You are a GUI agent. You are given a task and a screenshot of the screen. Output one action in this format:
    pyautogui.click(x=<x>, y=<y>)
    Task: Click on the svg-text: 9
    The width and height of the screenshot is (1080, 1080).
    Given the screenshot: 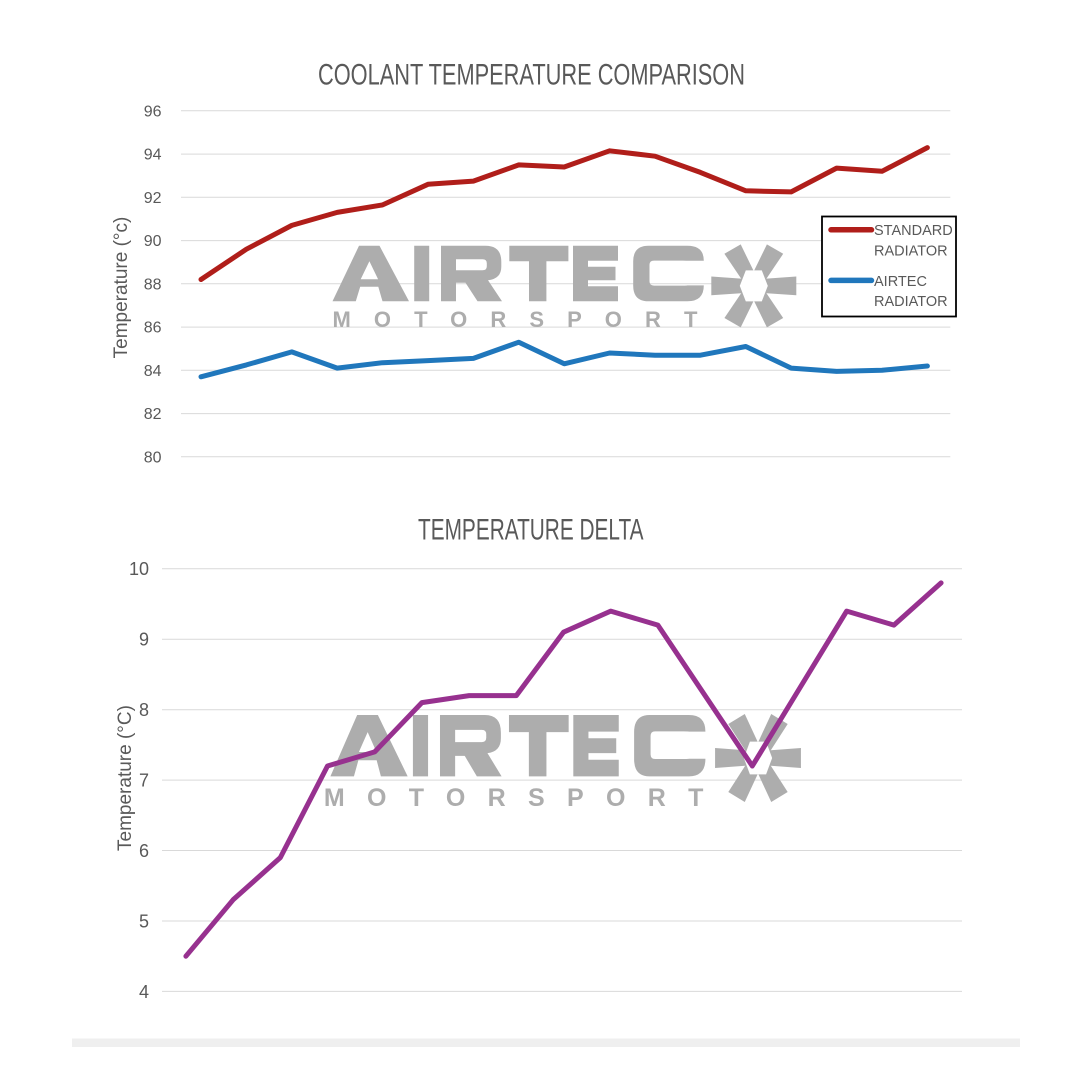 What is the action you would take?
    pyautogui.click(x=144, y=640)
    